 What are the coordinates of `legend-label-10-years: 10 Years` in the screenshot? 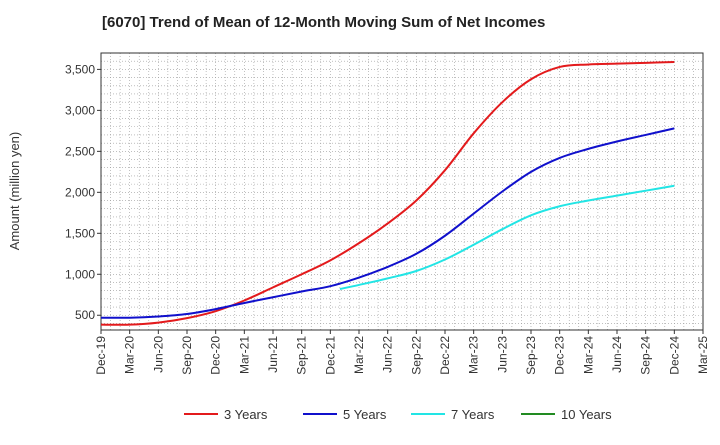 It's located at (586, 414).